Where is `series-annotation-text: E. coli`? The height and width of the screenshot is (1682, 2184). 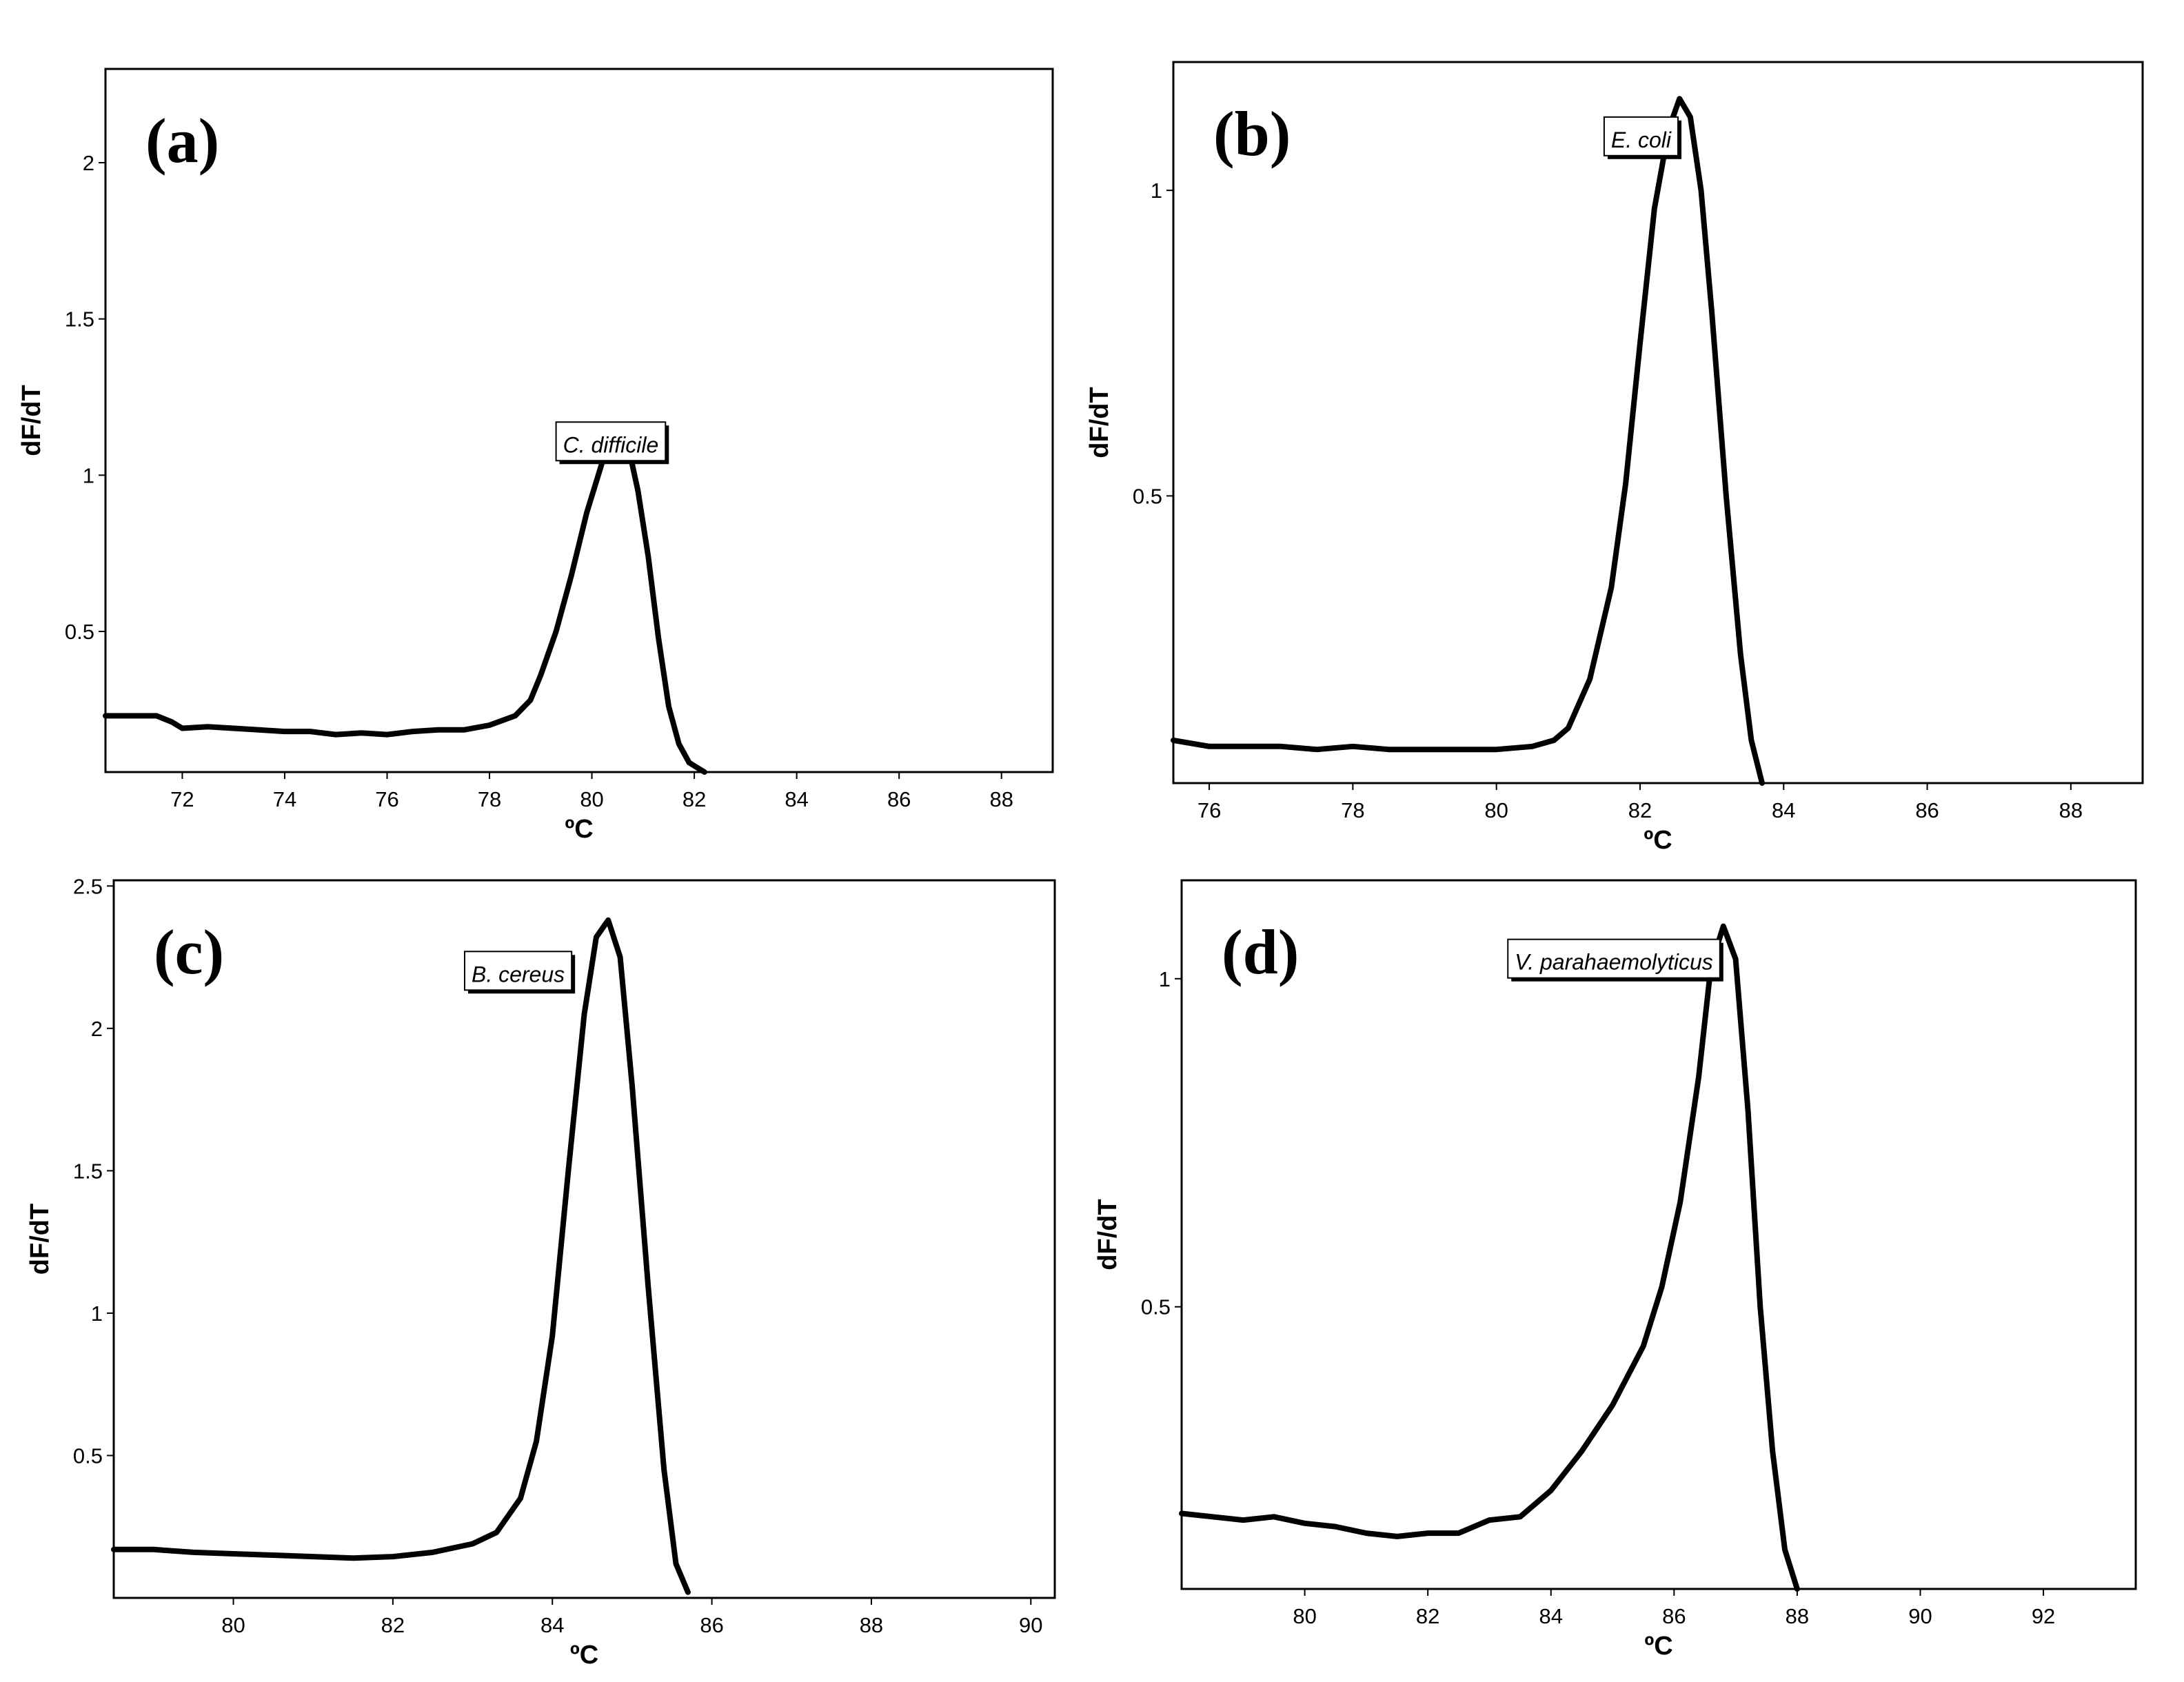
series-annotation-text: E. coli is located at coordinates (1641, 140).